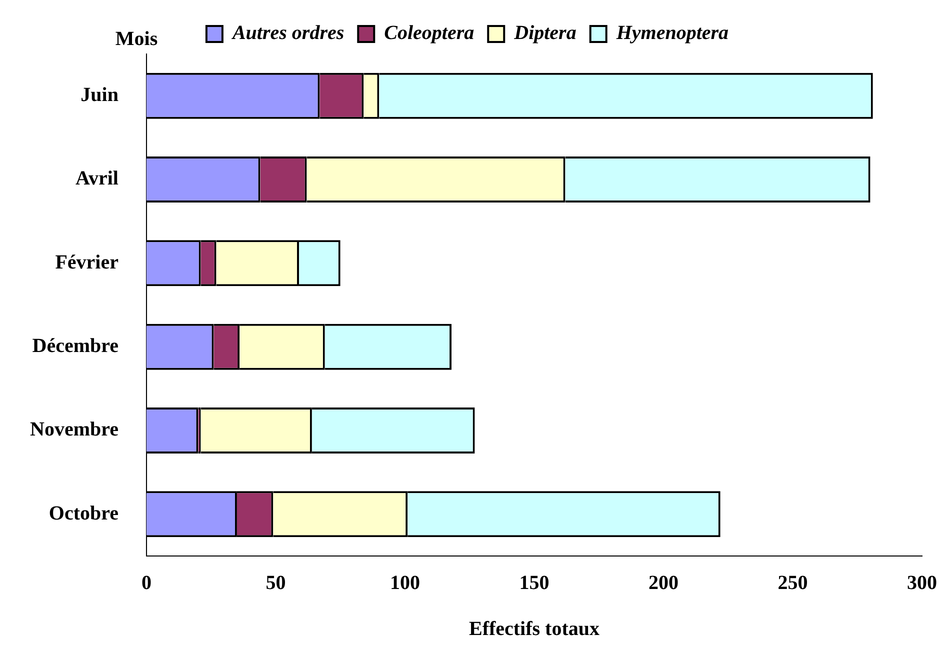  What do you see at coordinates (534, 629) in the screenshot?
I see `x-axis-title: Effectifs totaux` at bounding box center [534, 629].